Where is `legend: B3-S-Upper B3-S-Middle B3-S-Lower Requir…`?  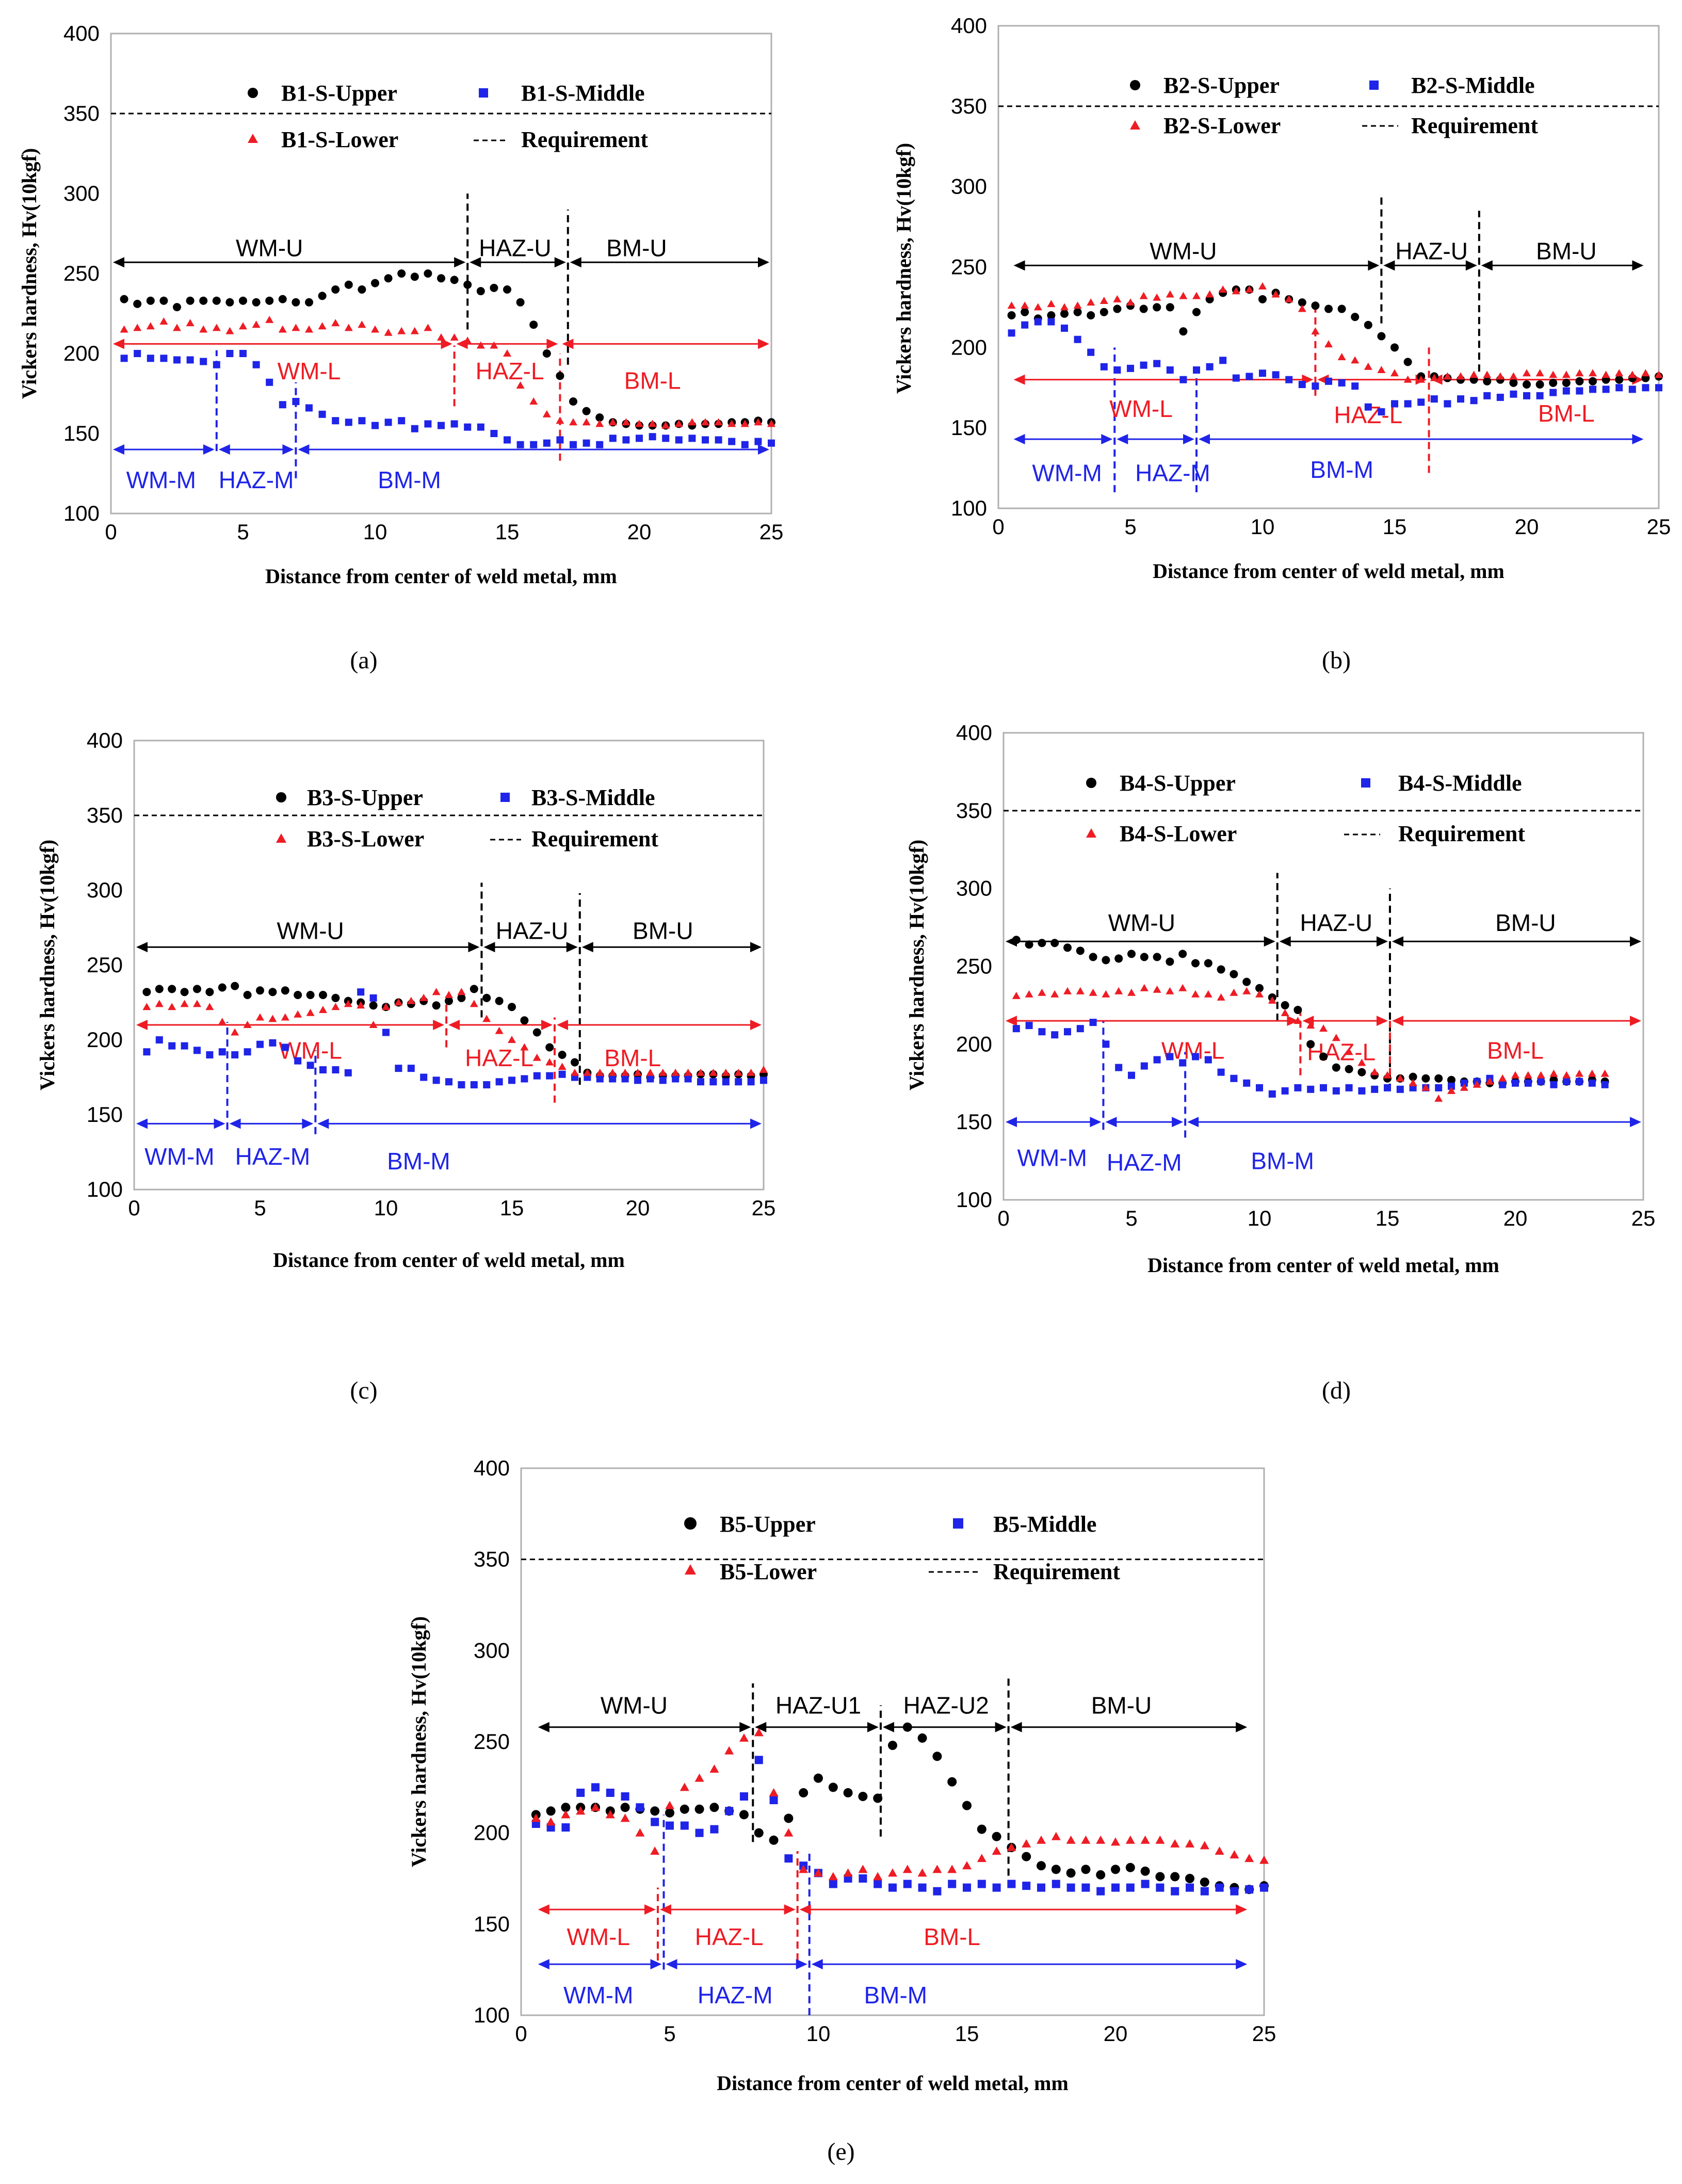
legend: B3-S-Upper B3-S-Middle B3-S-Lower Requir… is located at coordinates (467, 819).